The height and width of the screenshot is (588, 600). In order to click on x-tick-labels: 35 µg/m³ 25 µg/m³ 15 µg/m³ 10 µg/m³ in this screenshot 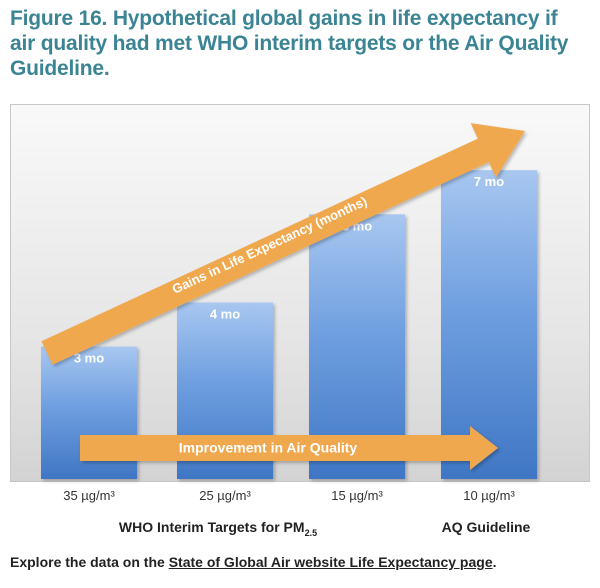, I will do `click(289, 495)`.